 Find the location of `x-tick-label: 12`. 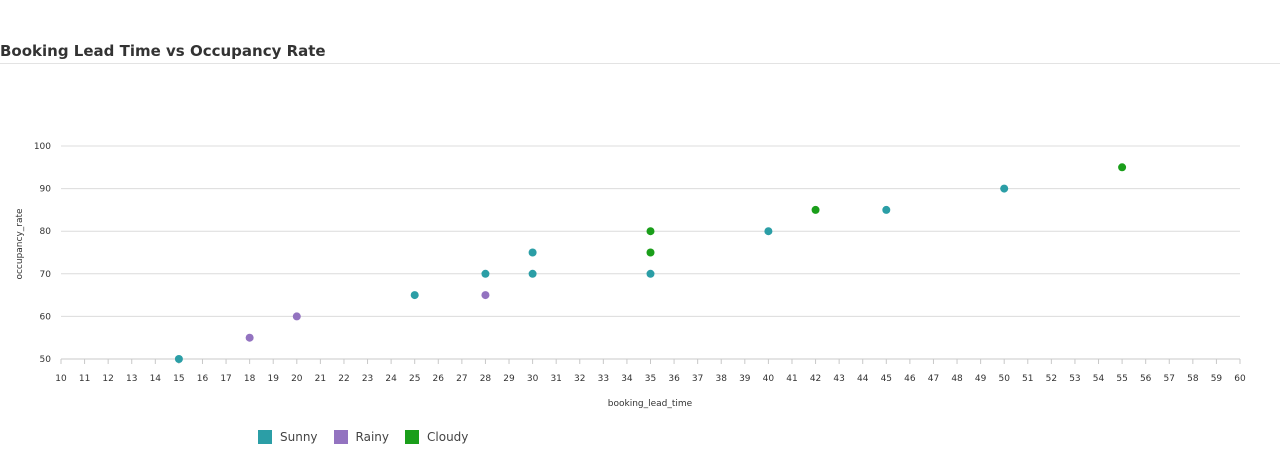

x-tick-label: 12 is located at coordinates (107, 379).